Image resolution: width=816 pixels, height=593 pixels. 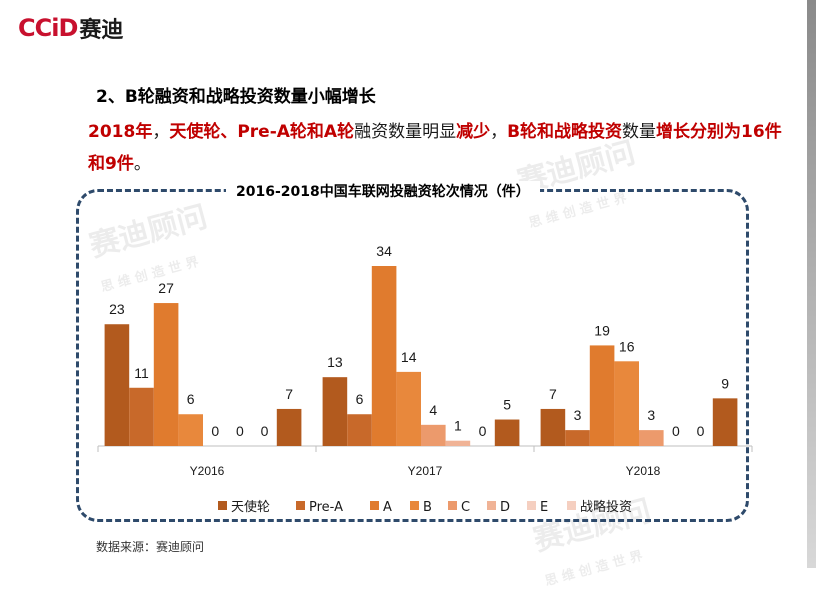 I want to click on lead-text: 数量, so click(x=639, y=132).